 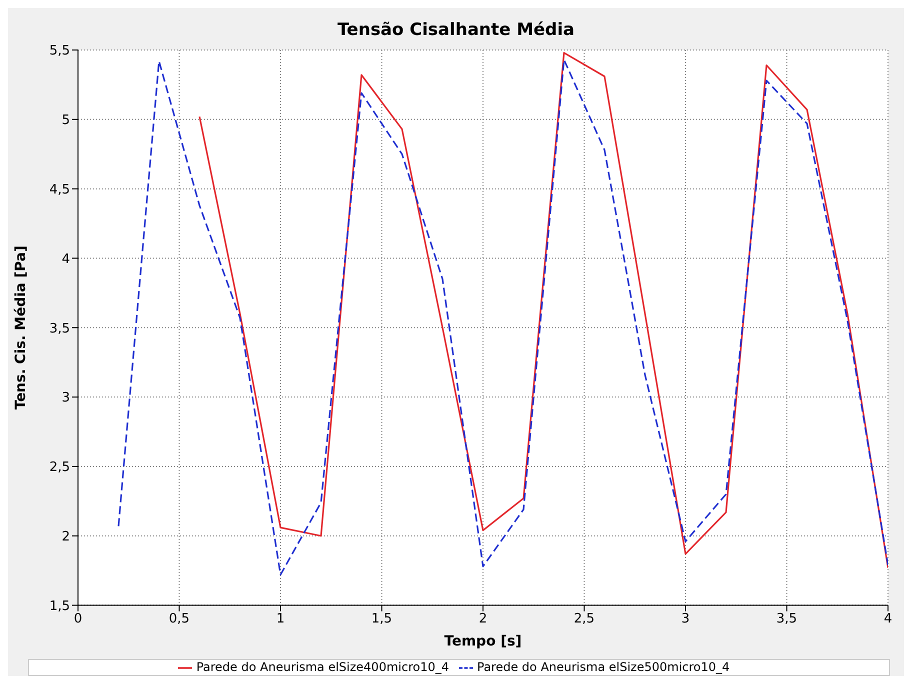 What do you see at coordinates (59, 606) in the screenshot?
I see `y-tick-label: 1,5` at bounding box center [59, 606].